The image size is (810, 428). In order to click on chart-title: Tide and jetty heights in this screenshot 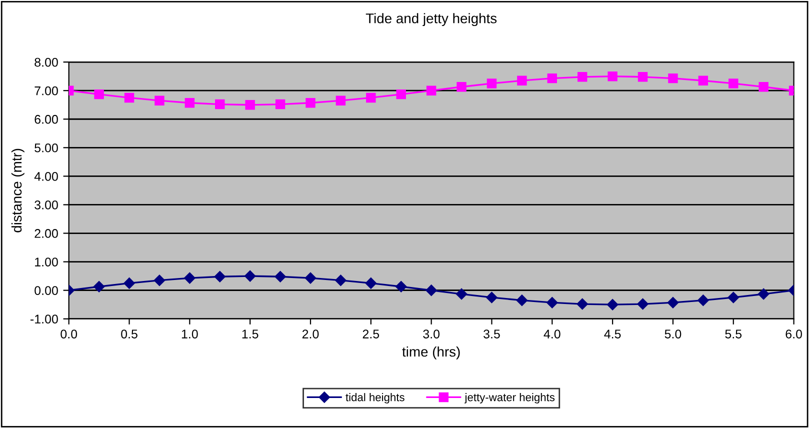, I will do `click(431, 19)`.